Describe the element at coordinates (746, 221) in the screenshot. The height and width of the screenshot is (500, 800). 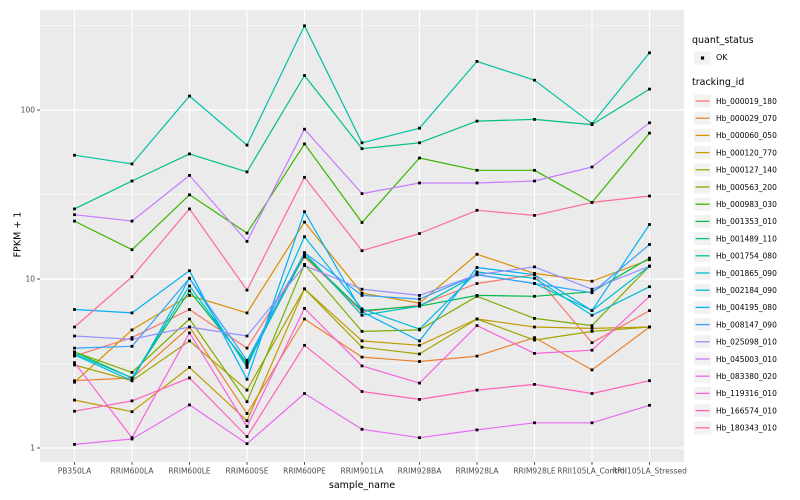
I see `legend-label: Hb_001353_010` at that location.